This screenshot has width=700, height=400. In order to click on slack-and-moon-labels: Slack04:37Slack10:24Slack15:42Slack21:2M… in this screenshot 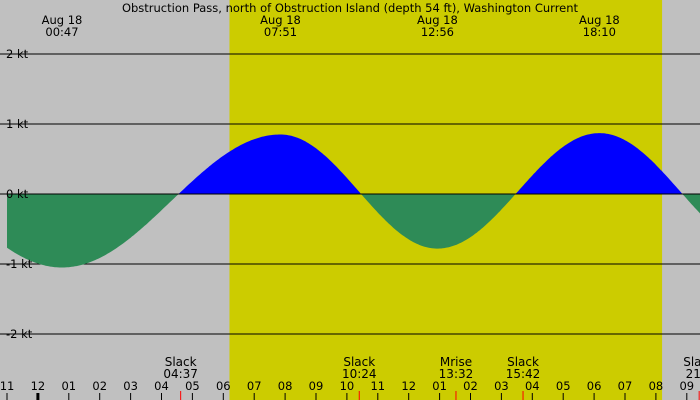, I will do `click(431, 377)`.